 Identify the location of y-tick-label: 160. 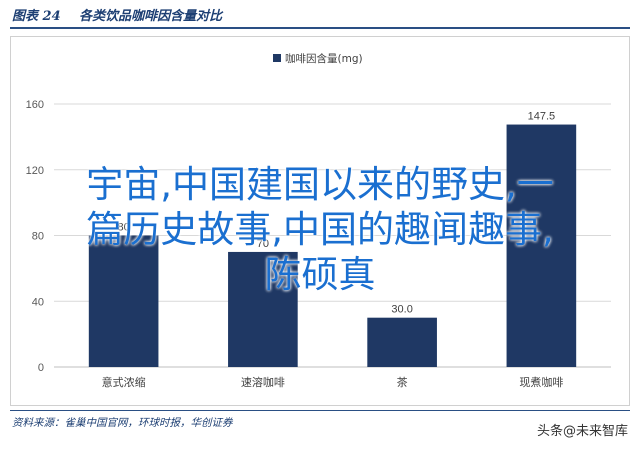
(35, 105).